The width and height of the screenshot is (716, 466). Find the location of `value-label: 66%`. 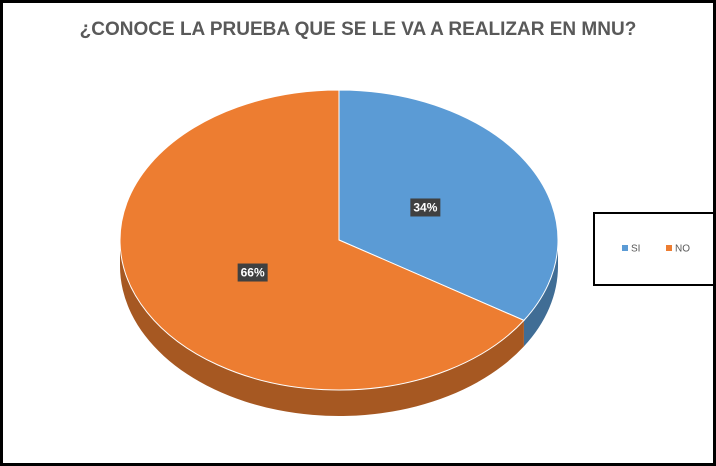

value-label: 66% is located at coordinates (253, 273).